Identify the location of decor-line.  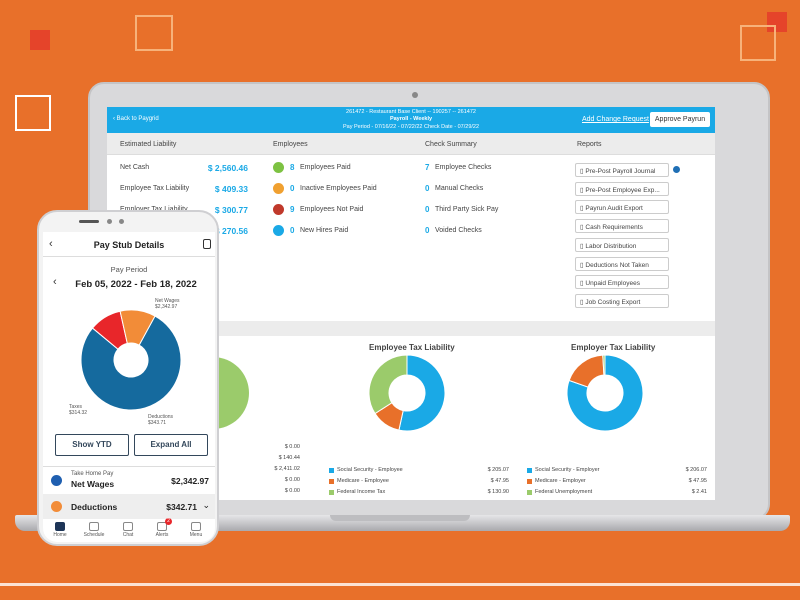
(400, 584).